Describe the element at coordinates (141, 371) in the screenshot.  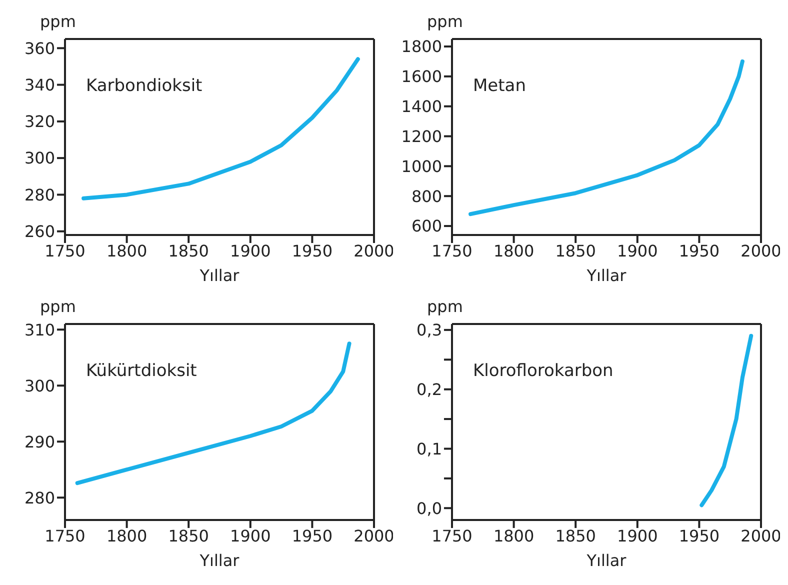
I see `text: Kükürtdioksit` at that location.